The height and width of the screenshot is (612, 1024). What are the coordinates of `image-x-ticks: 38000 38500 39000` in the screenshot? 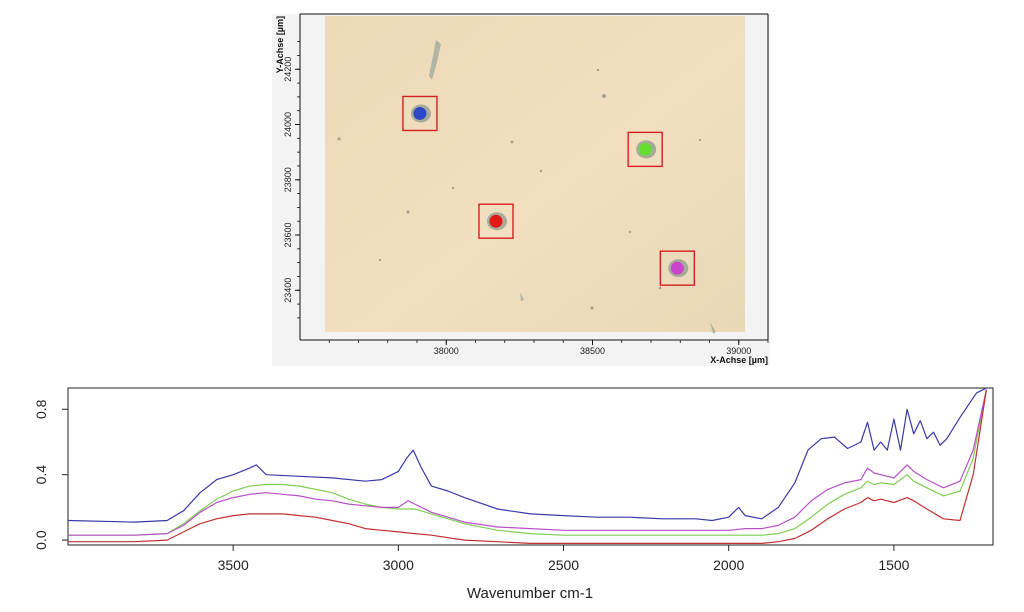 It's located at (548, 348).